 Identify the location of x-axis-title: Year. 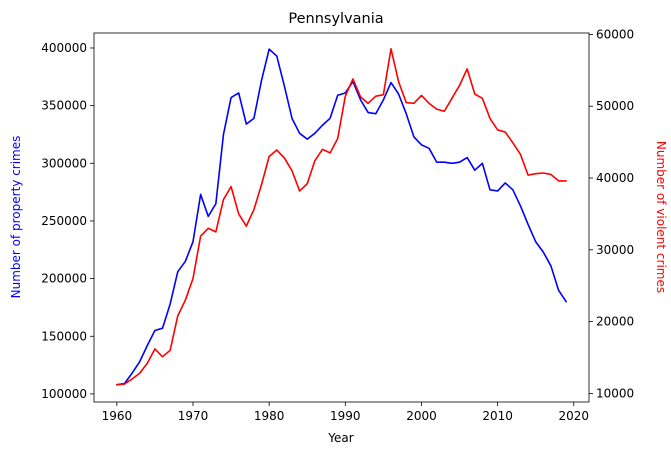
(340, 438).